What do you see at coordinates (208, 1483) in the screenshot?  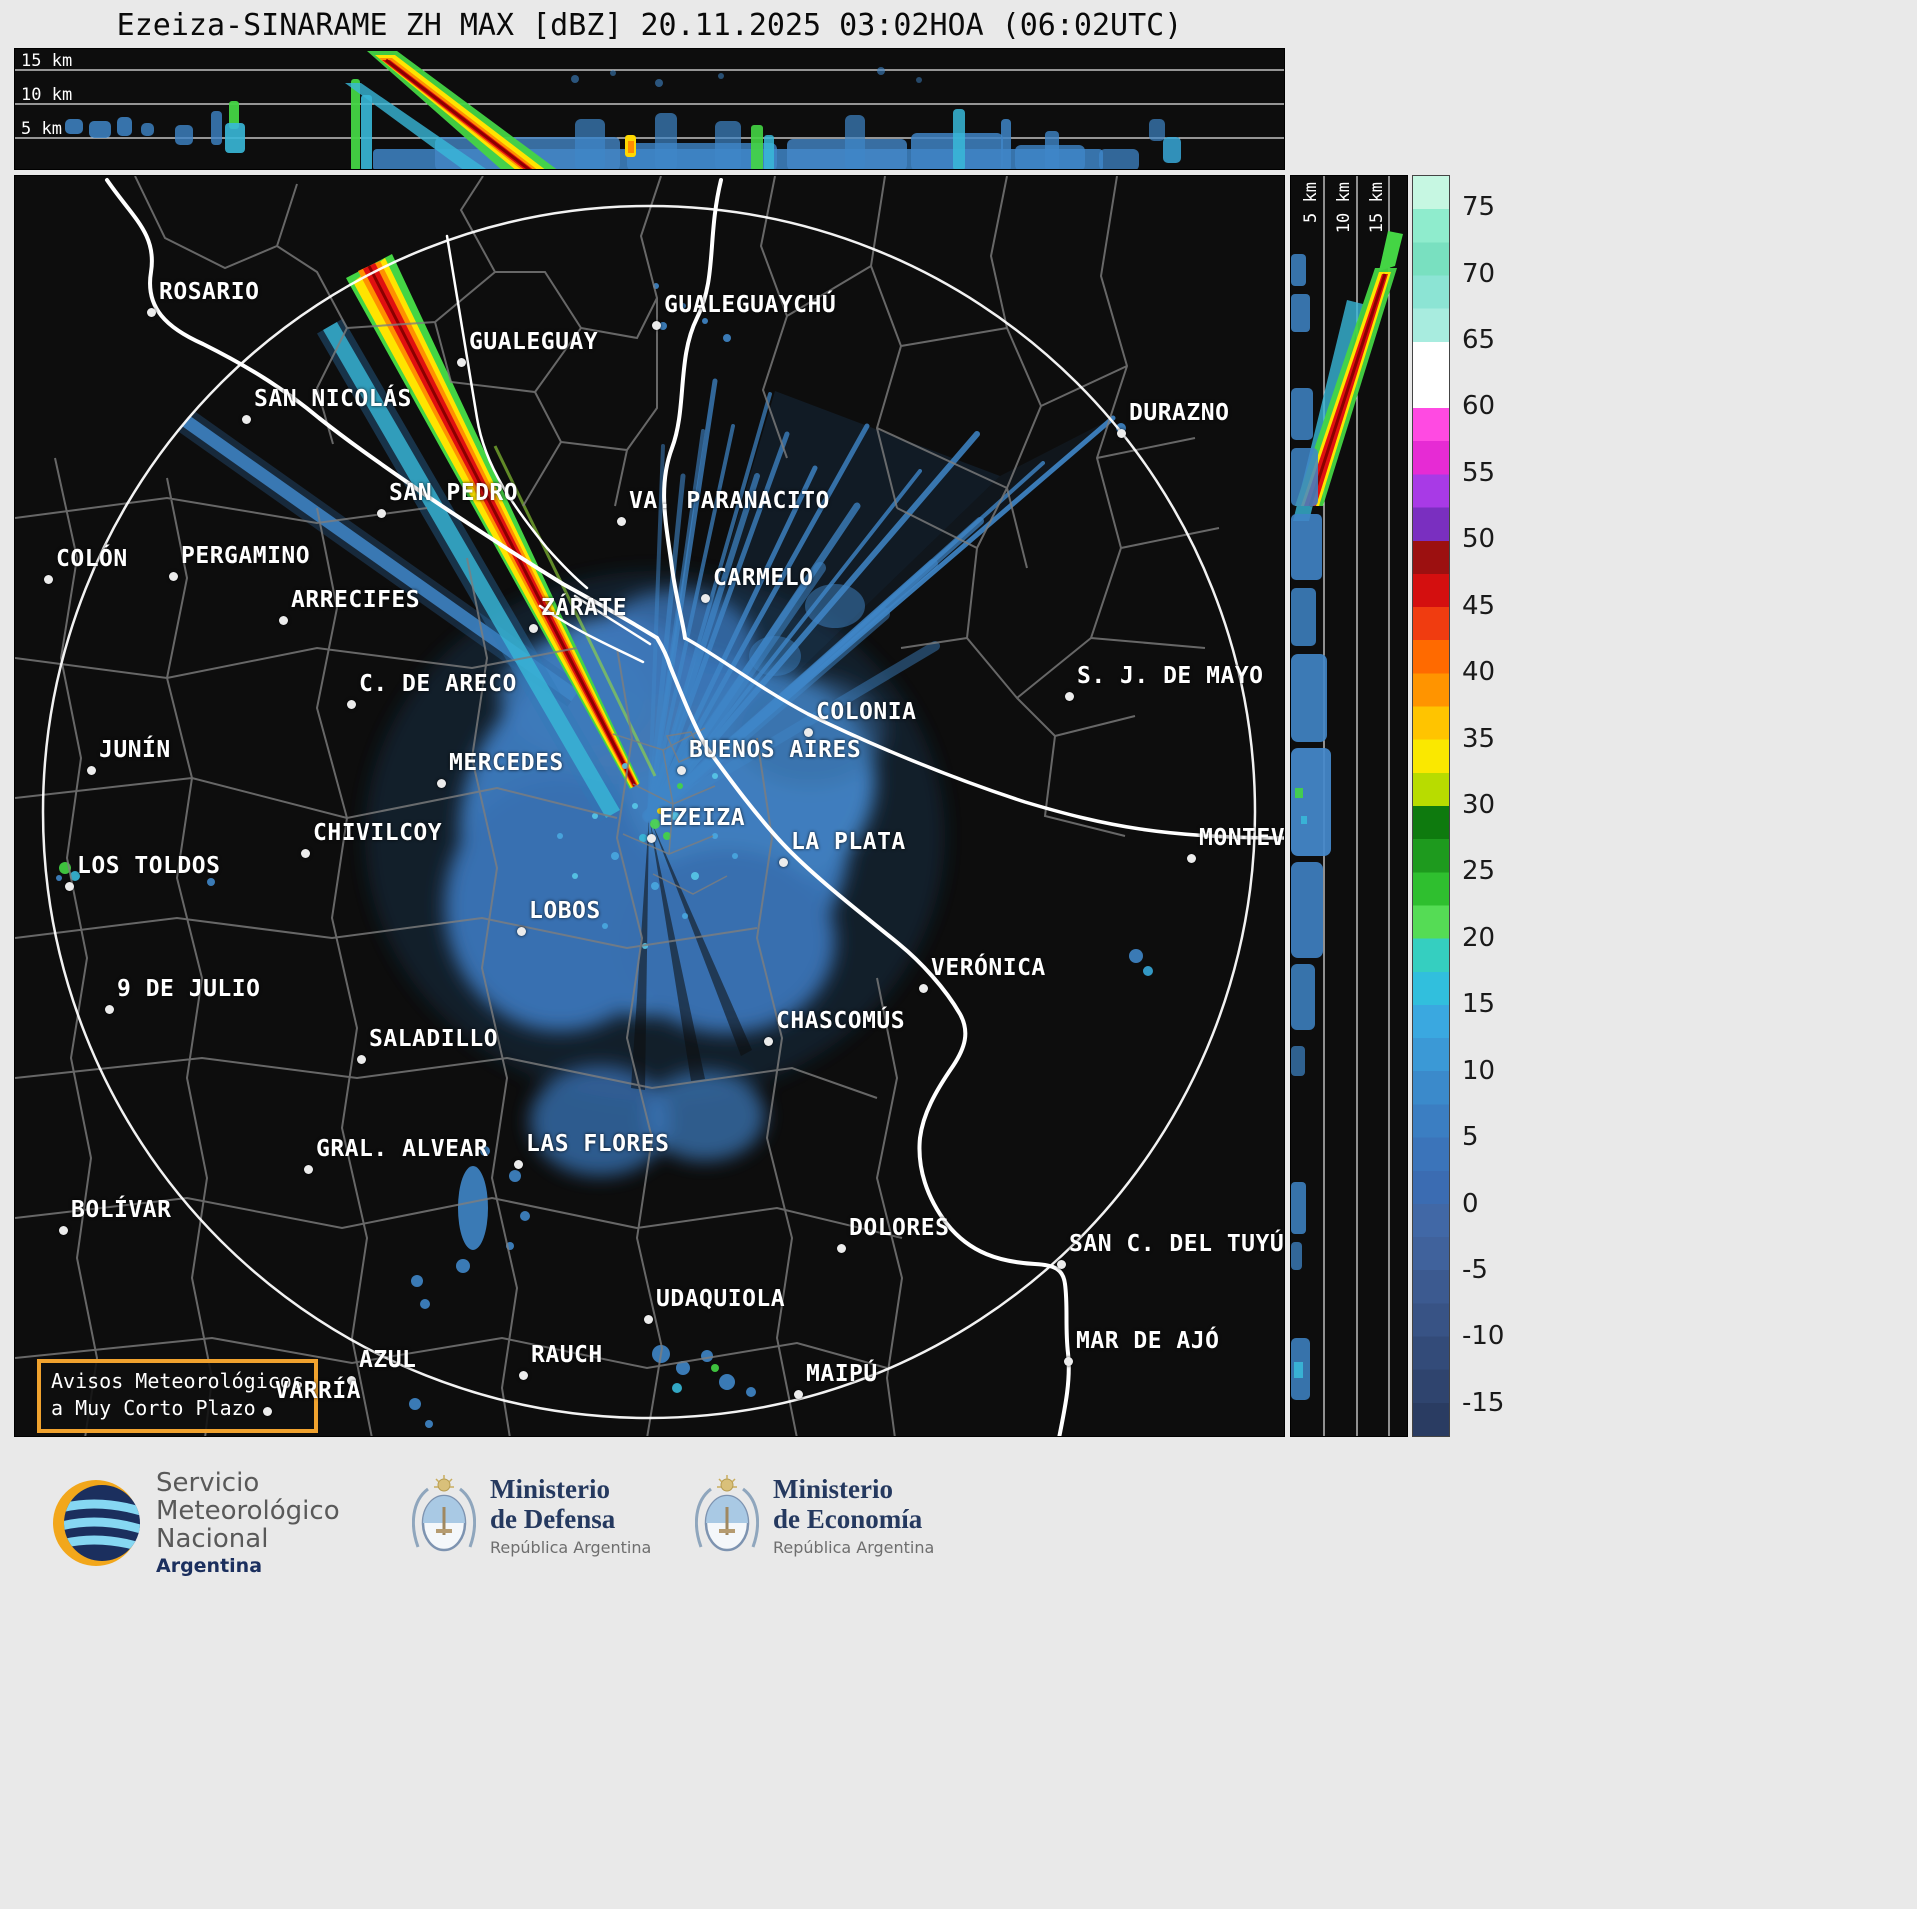 I see `smn-name-line1: Servicio` at bounding box center [208, 1483].